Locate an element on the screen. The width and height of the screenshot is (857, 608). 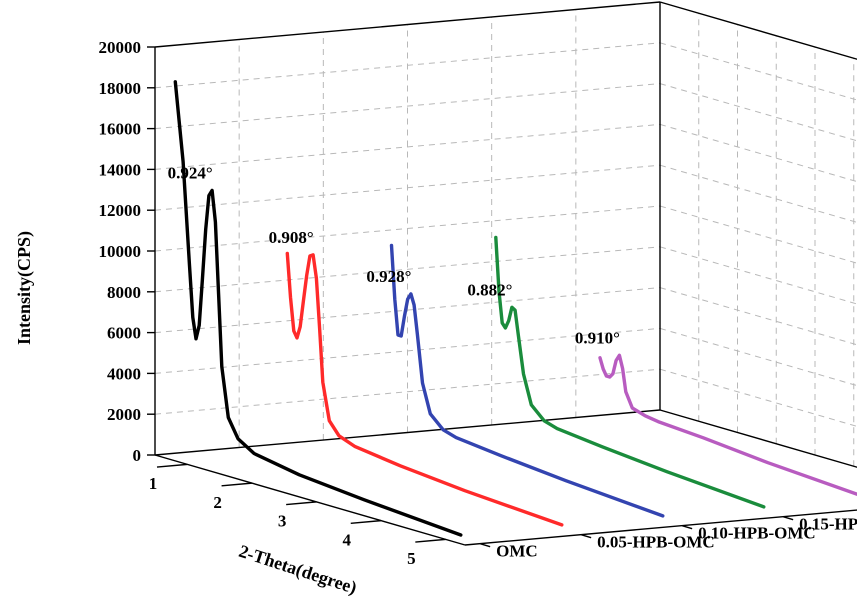
y-tick-label: 4000 is located at coordinates (124, 373).